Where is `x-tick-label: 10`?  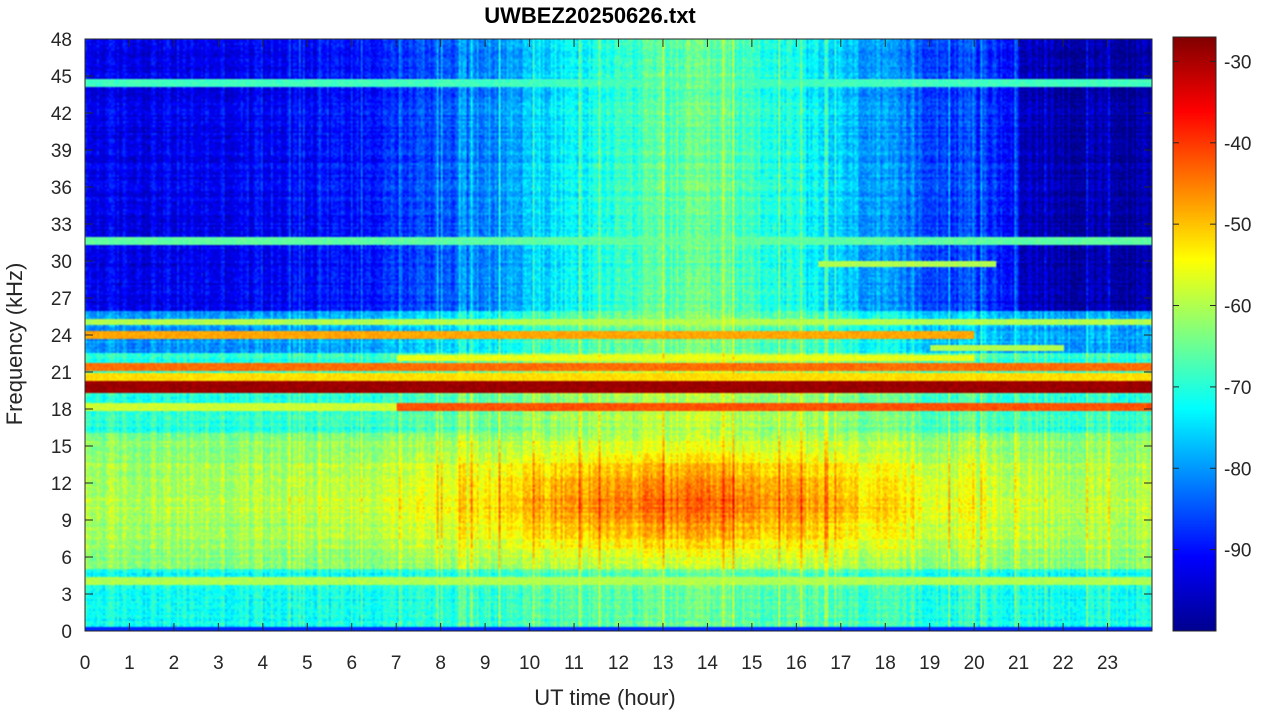 x-tick-label: 10 is located at coordinates (529, 663).